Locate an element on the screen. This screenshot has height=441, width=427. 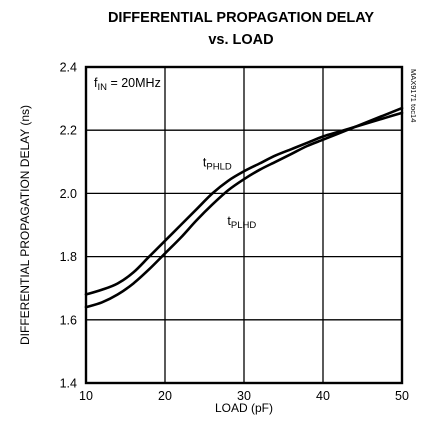
x-tick-label: 30 is located at coordinates (244, 396).